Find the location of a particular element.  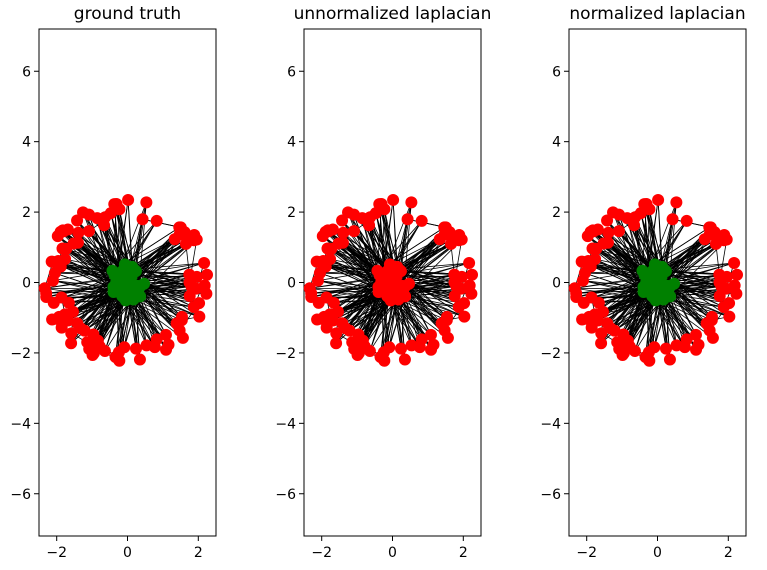

y-tick-label: −2 is located at coordinates (285, 354).